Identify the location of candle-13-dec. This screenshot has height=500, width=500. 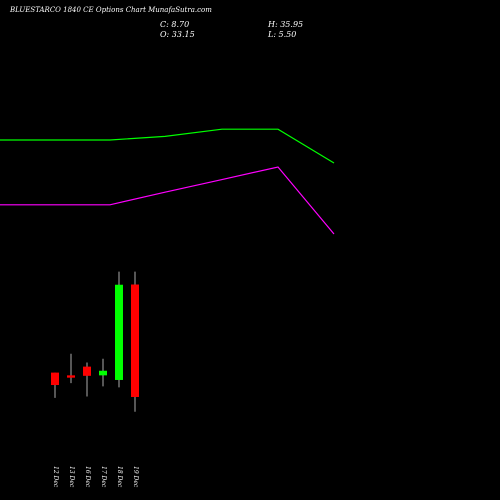
(71, 368).